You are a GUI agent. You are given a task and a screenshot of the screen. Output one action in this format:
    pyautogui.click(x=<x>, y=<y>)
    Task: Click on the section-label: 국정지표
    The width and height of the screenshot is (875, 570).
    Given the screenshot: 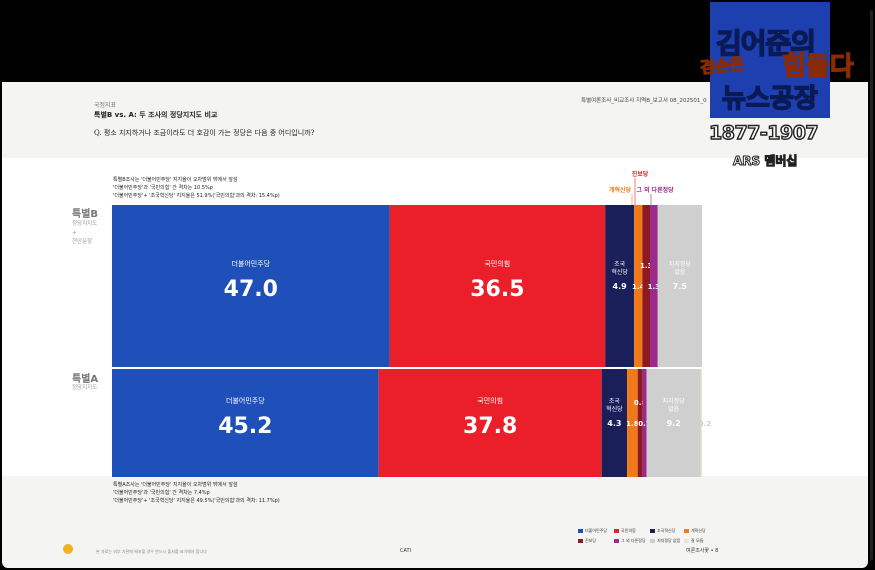 What is the action you would take?
    pyautogui.click(x=105, y=105)
    